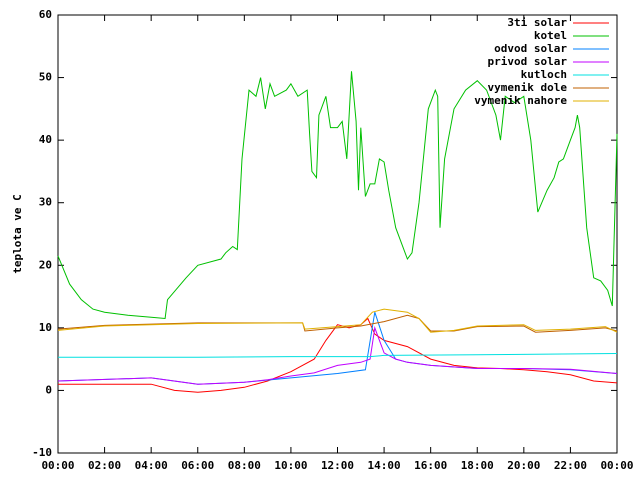  Describe the element at coordinates (244, 465) in the screenshot. I see `x-tick-label: 08:00` at that location.